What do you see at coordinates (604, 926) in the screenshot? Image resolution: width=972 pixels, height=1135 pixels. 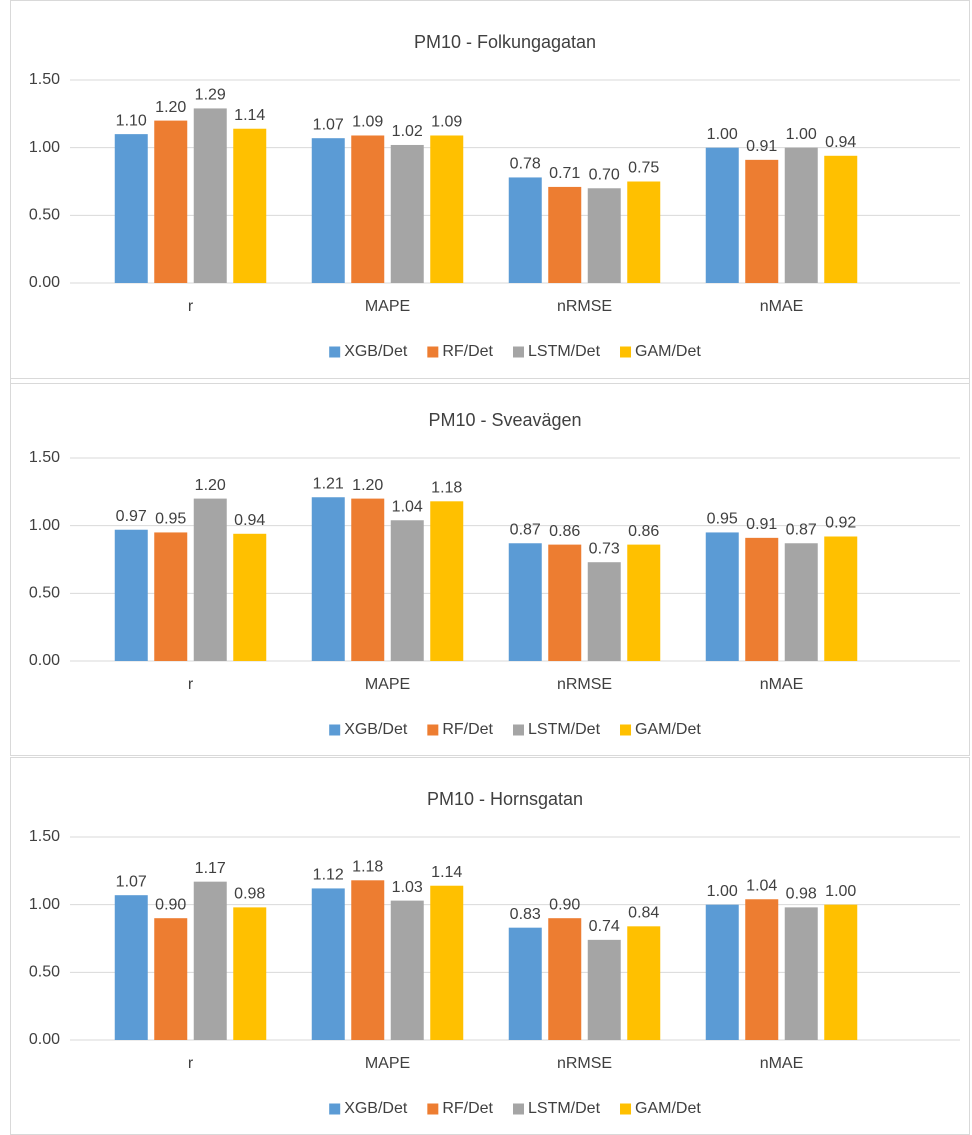 I see `data-label: 0.74` at bounding box center [604, 926].